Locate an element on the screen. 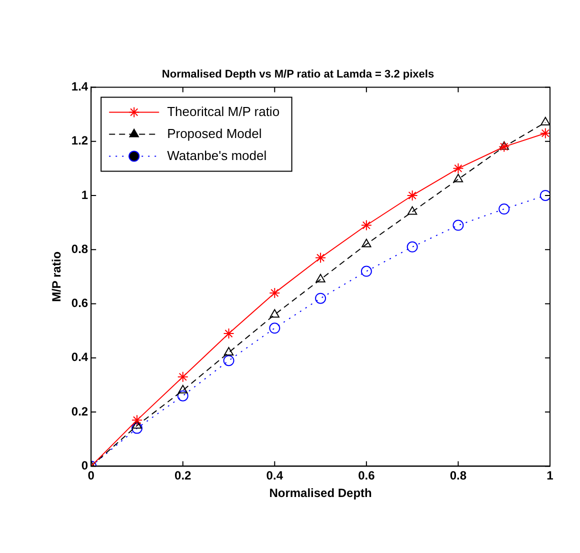 The width and height of the screenshot is (580, 553). x-tick-label: 1 is located at coordinates (550, 475).